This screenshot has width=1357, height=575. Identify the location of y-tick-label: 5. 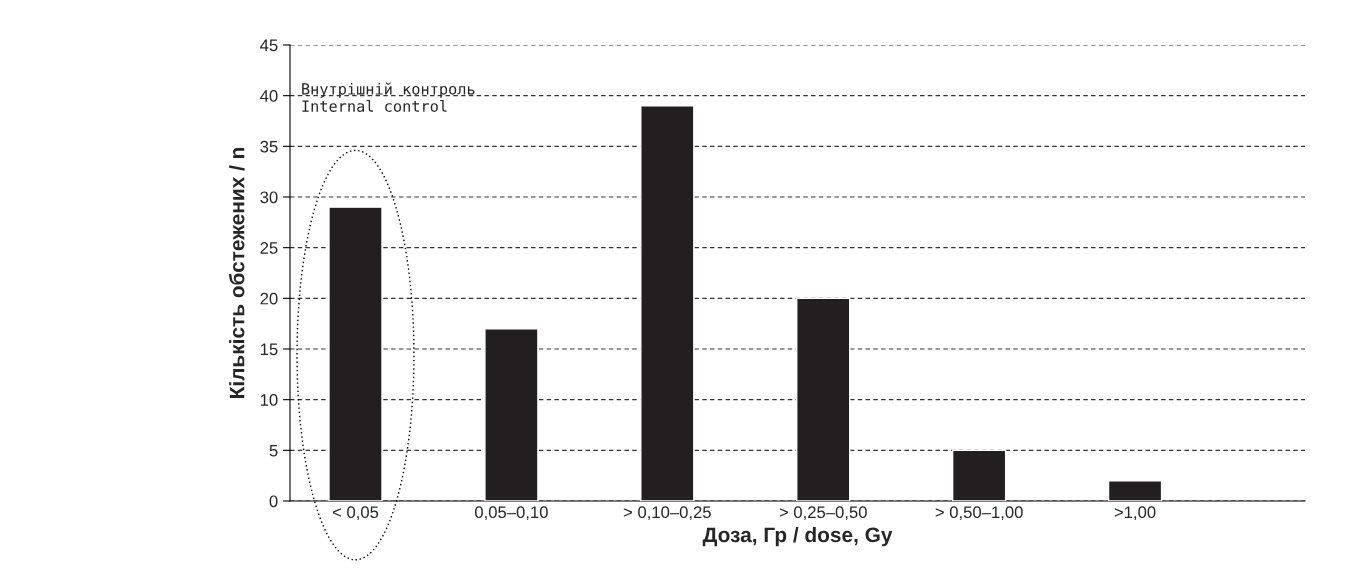
(273, 450).